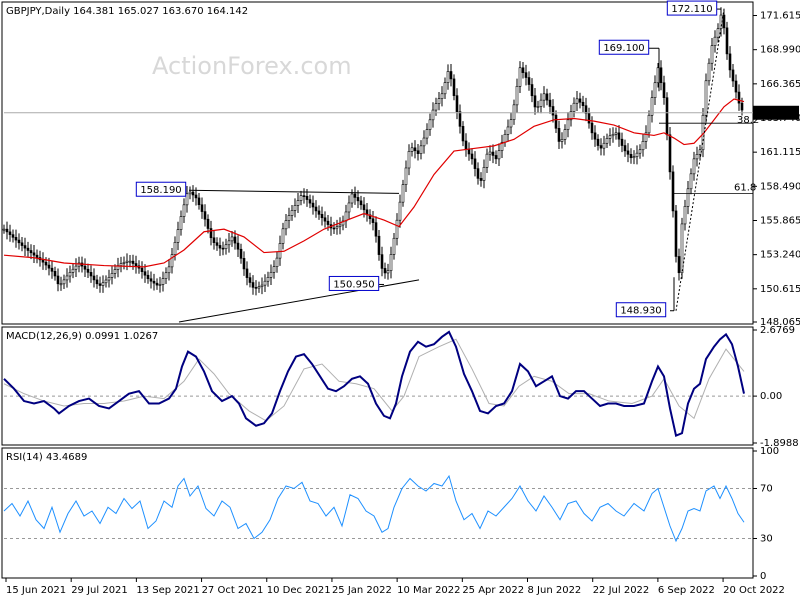  Describe the element at coordinates (778, 114) in the screenshot. I see `last-price-text: 164.142` at that location.